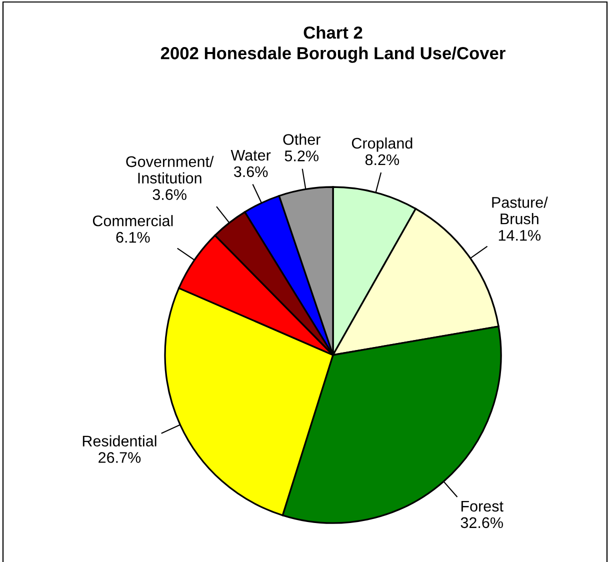 The width and height of the screenshot is (613, 562). What do you see at coordinates (382, 144) in the screenshot?
I see `slice-label: Cropland` at bounding box center [382, 144].